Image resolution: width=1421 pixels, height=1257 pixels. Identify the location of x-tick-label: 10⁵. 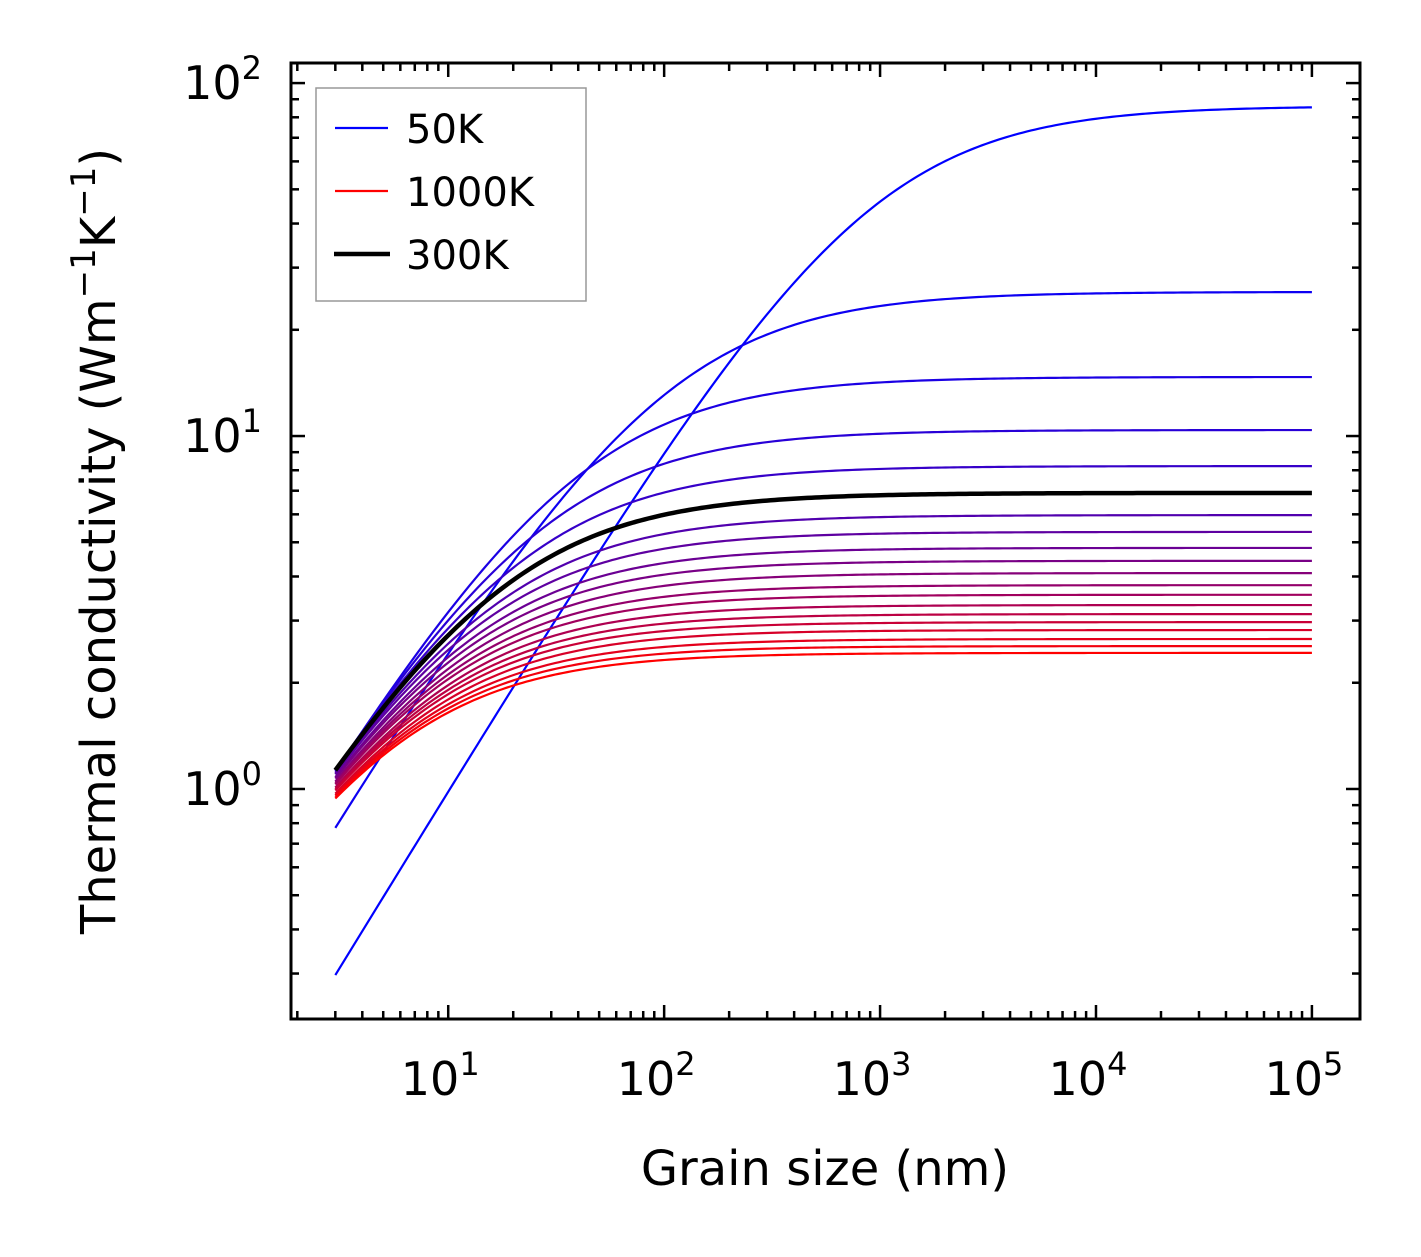
(1303, 1075).